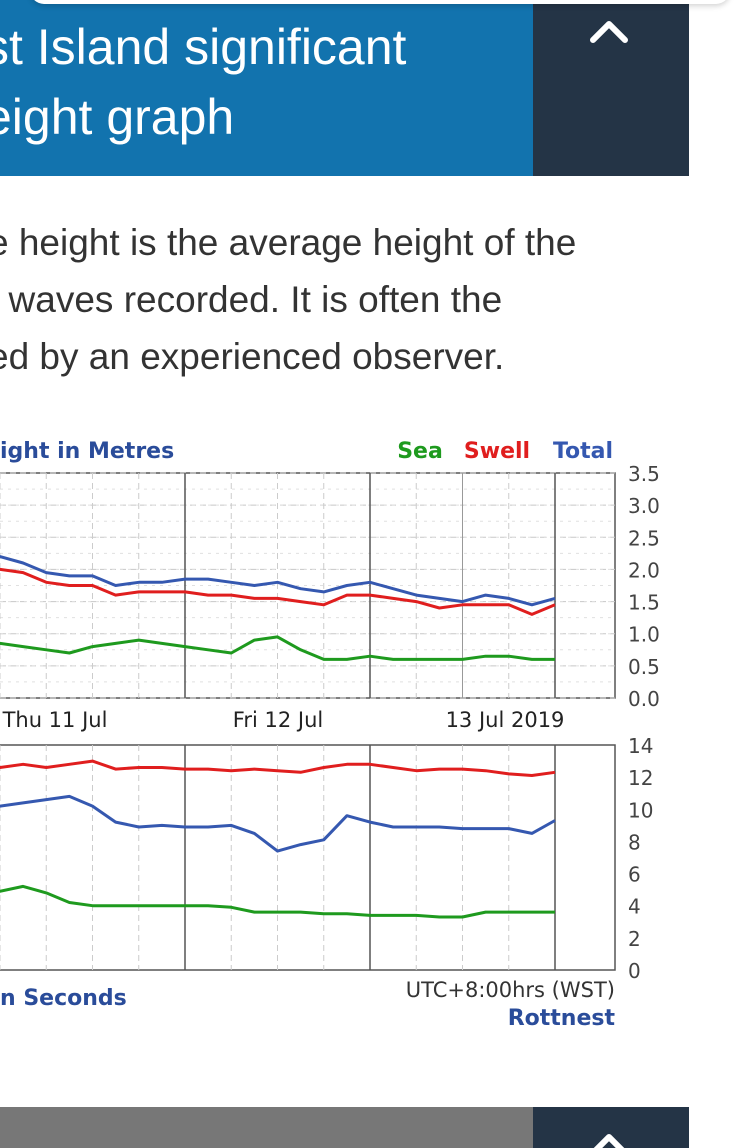 This screenshot has height=1148, width=750. I want to click on height-series-total, so click(278, 581).